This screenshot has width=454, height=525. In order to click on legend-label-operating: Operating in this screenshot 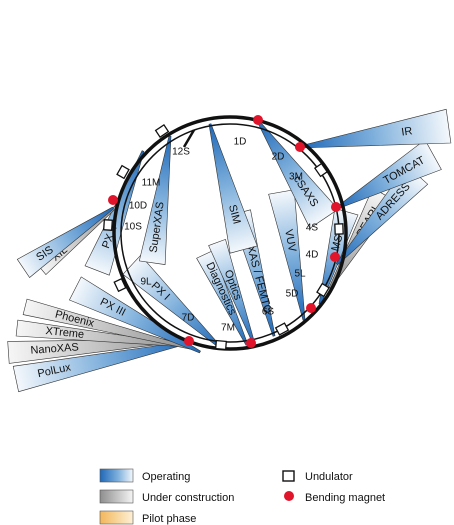, I will do `click(166, 477)`.